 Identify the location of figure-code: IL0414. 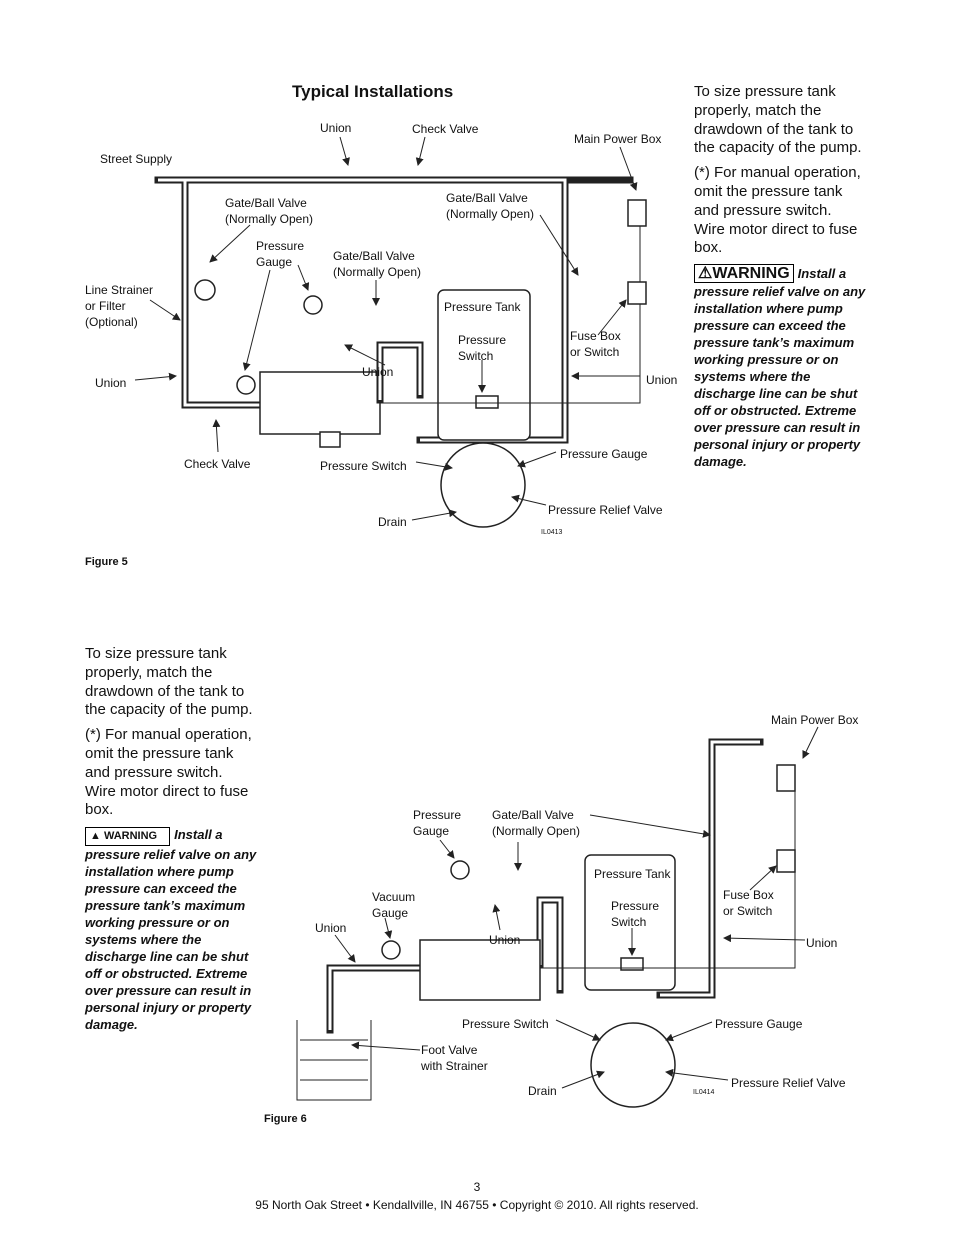
(704, 1092).